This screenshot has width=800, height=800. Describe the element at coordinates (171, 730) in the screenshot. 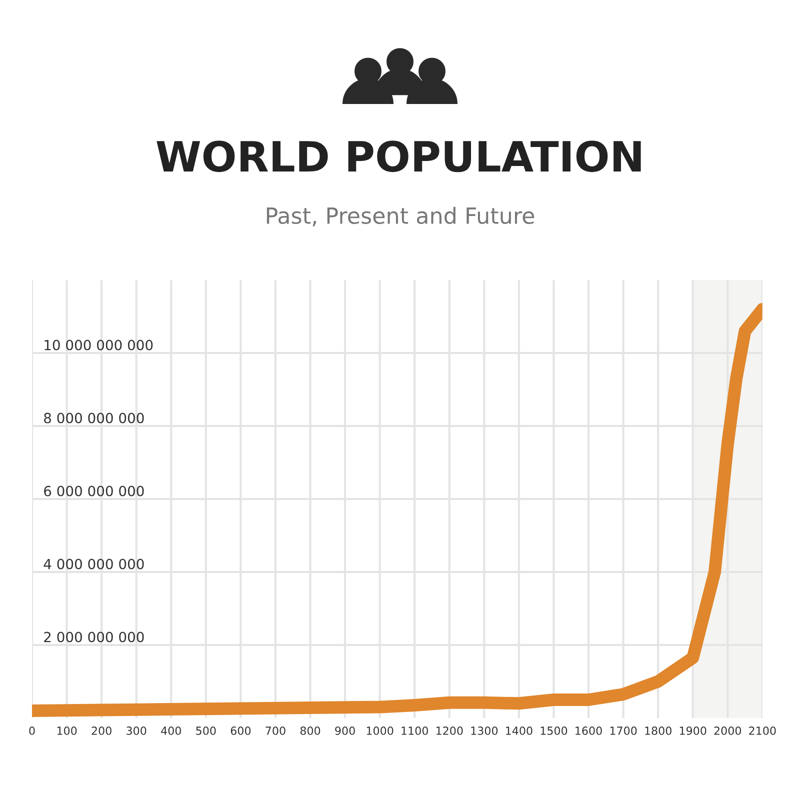

I see `x-tick-label: 400` at that location.